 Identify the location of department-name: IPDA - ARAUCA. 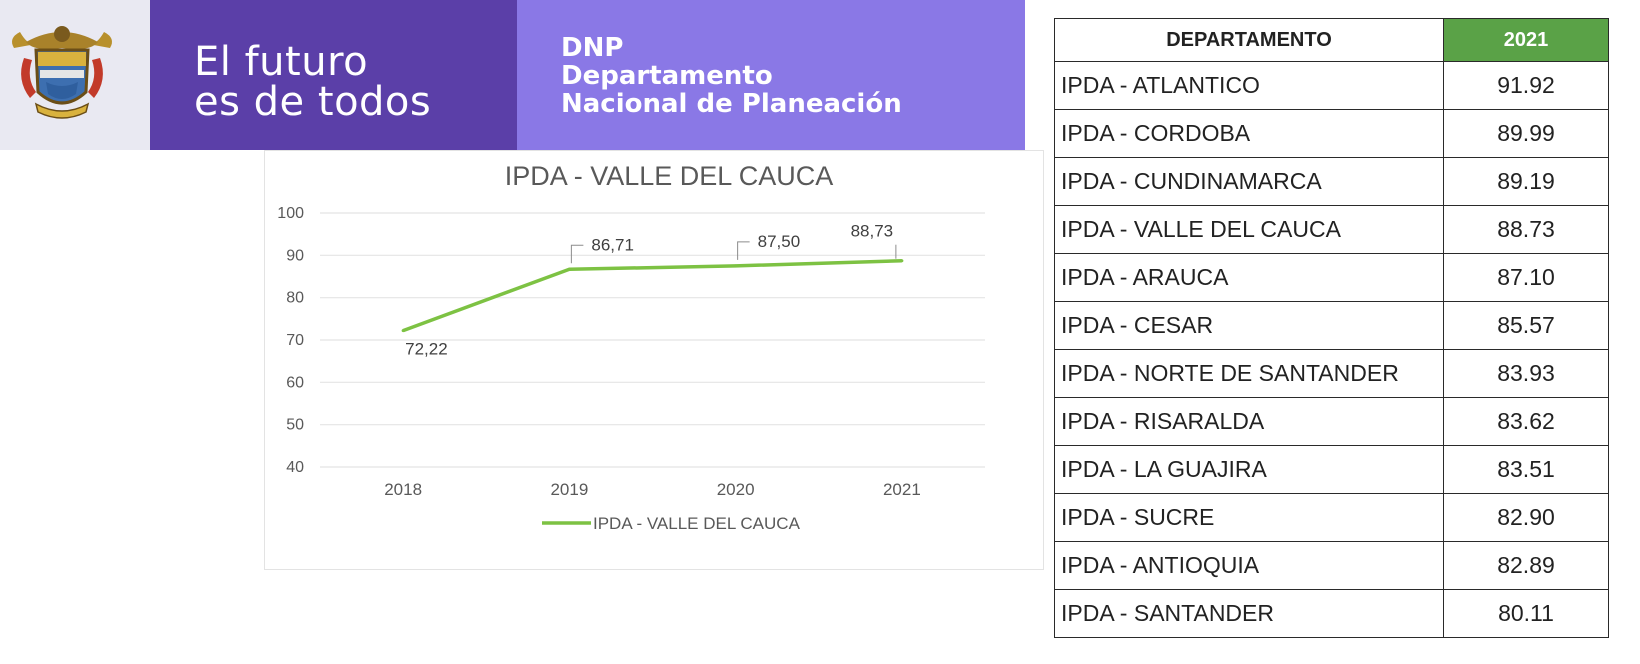
(1249, 277).